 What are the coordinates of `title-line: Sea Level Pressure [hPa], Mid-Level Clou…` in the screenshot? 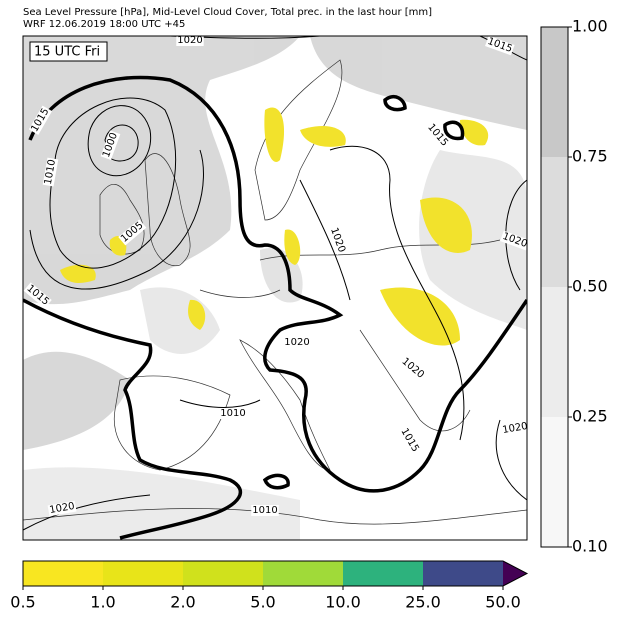 It's located at (227, 12).